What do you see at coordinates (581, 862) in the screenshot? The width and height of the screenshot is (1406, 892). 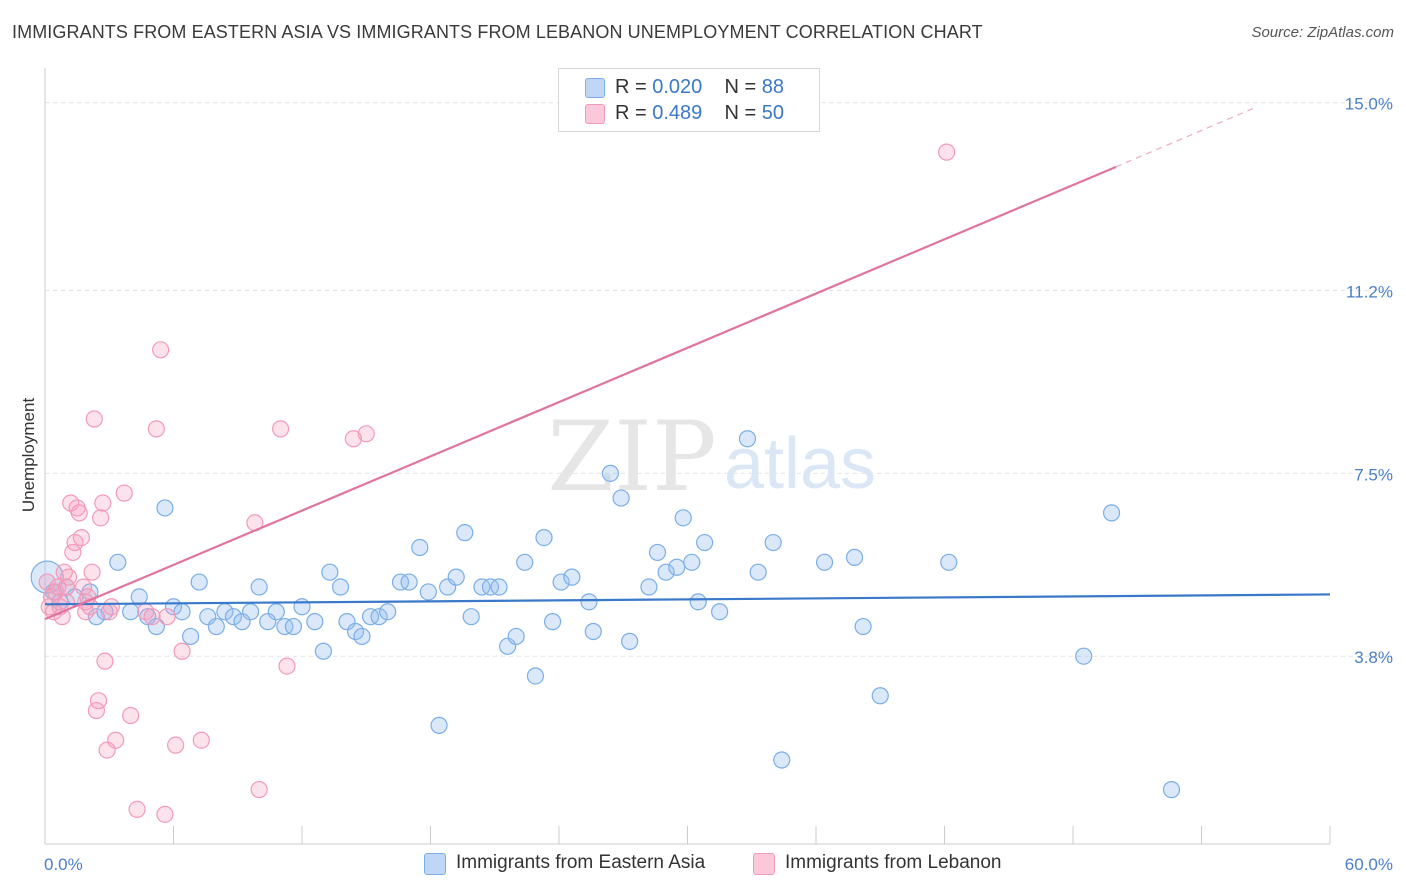 I see `bottom-legend-label-eastern-asia: Immigrants from Eastern Asia` at bounding box center [581, 862].